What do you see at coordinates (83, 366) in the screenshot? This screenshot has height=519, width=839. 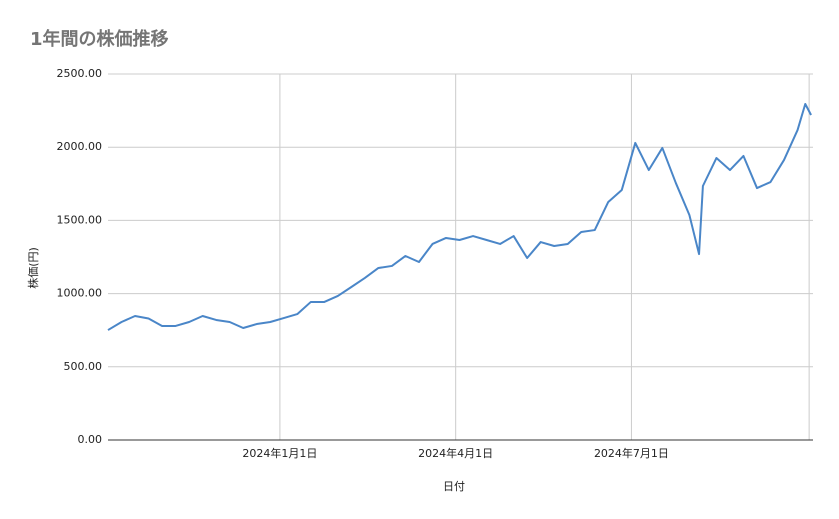 I see `y-tick-label: 500.00` at bounding box center [83, 366].